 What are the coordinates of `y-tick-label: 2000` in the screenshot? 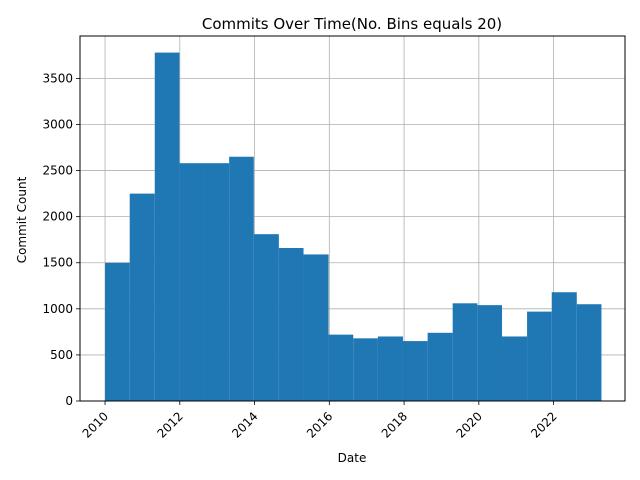 It's located at (57, 217).